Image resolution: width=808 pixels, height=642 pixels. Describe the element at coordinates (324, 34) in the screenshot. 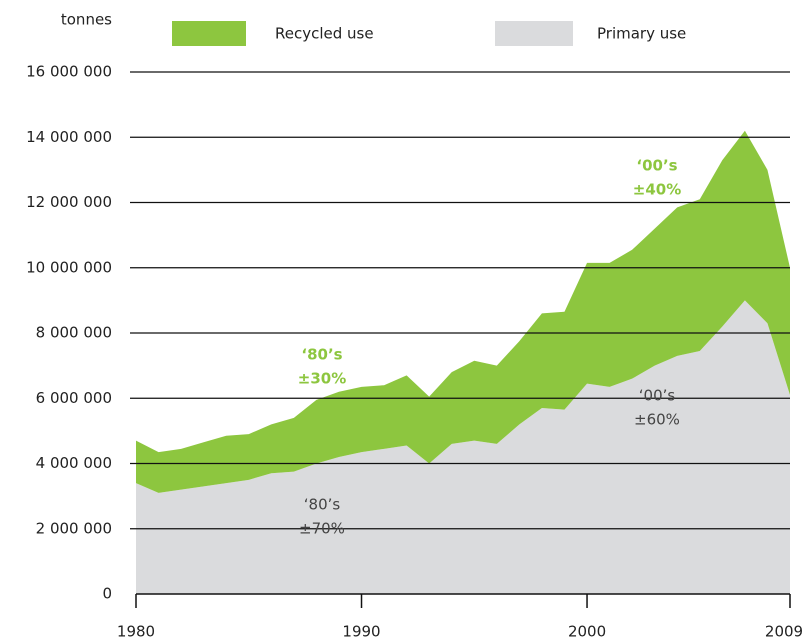

I see `legend-label: Recycled use` at that location.